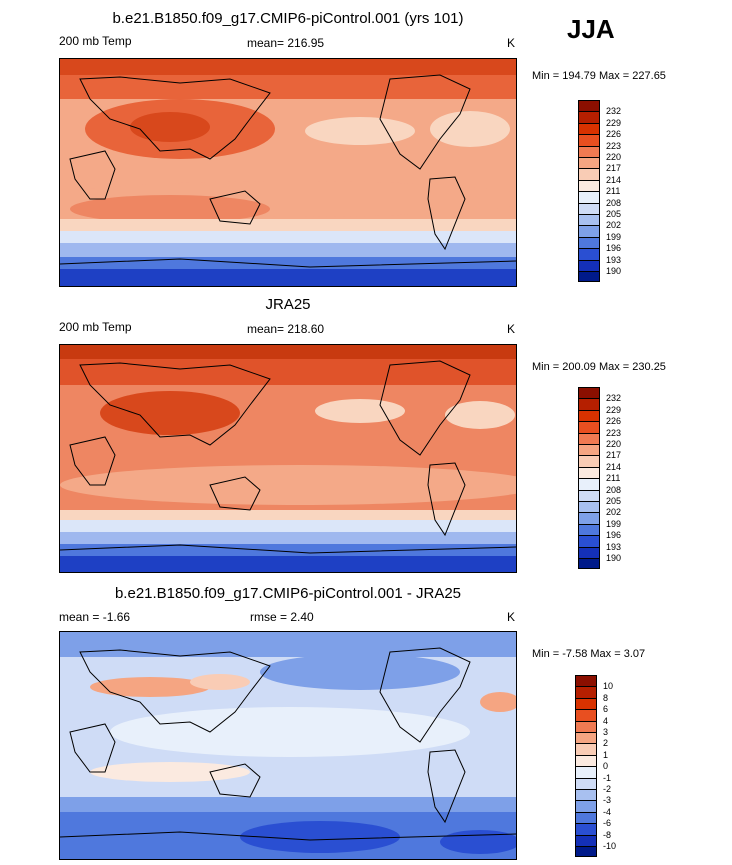  What do you see at coordinates (606, 732) in the screenshot?
I see `colorbar-tick-label: 3` at bounding box center [606, 732].